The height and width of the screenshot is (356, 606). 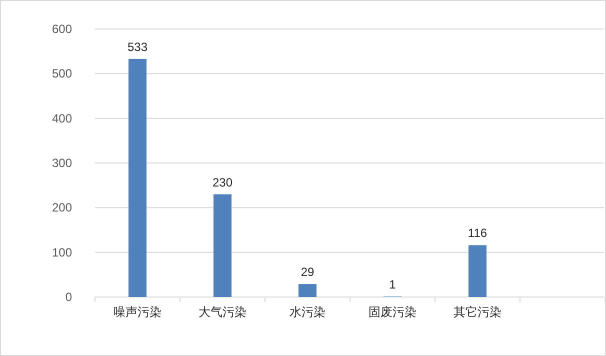 What do you see at coordinates (138, 312) in the screenshot?
I see `x-tick-label: 噪声污染` at bounding box center [138, 312].